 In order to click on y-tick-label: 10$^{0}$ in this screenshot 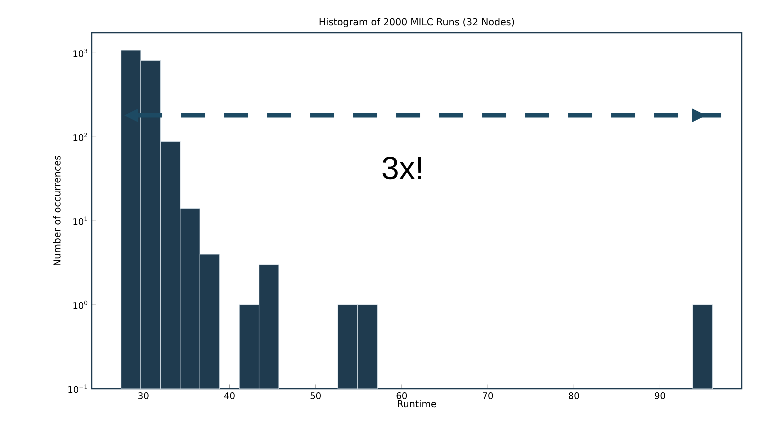, I will do `click(81, 305)`.